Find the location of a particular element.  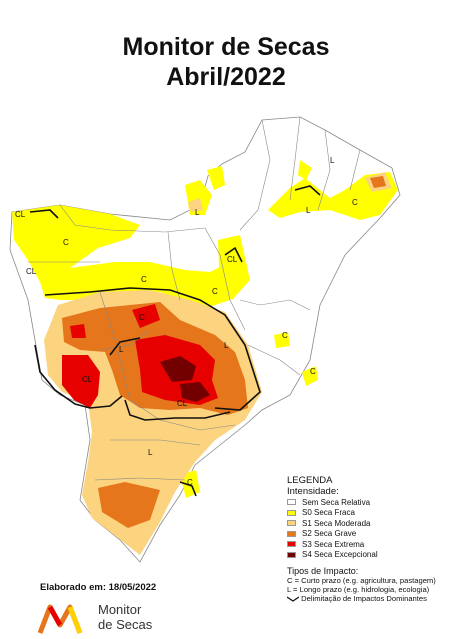

map-label-c-2: C is located at coordinates (144, 279).